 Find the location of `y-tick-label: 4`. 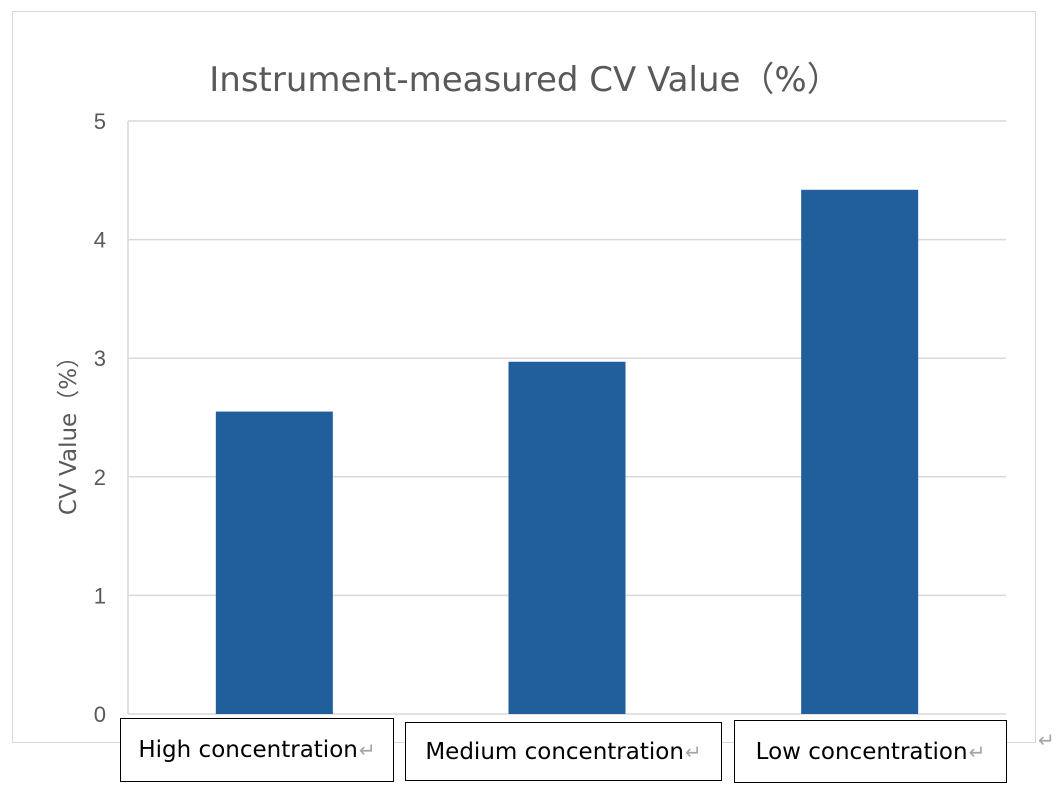

y-tick-label: 4 is located at coordinates (100, 240).